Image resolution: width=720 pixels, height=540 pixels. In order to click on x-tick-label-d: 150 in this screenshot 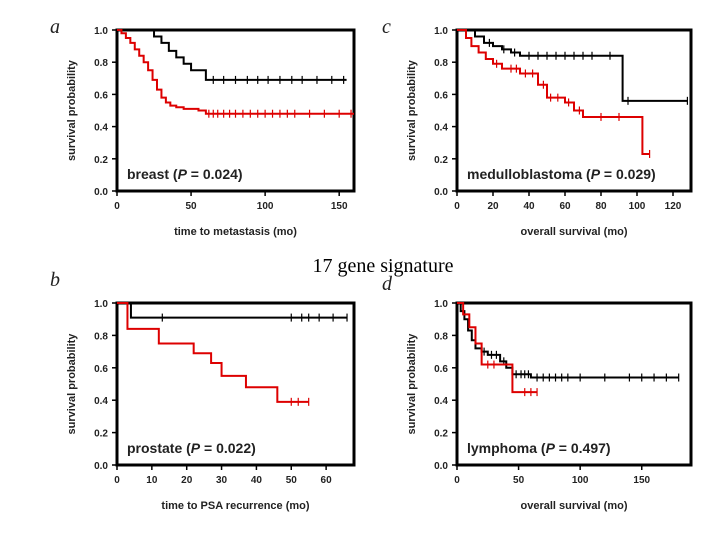, I will do `click(641, 480)`.